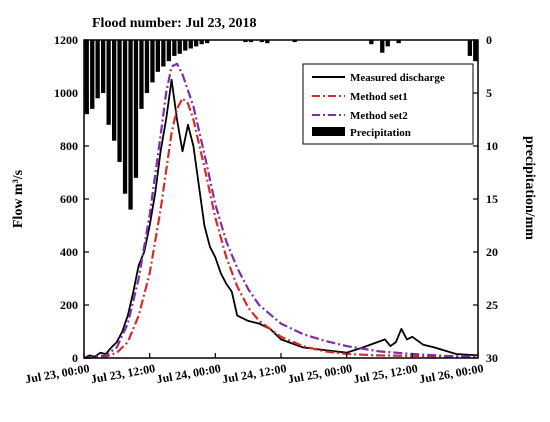 Image resolution: width=550 pixels, height=422 pixels. I want to click on y2-tick-label: 5, so click(489, 93).